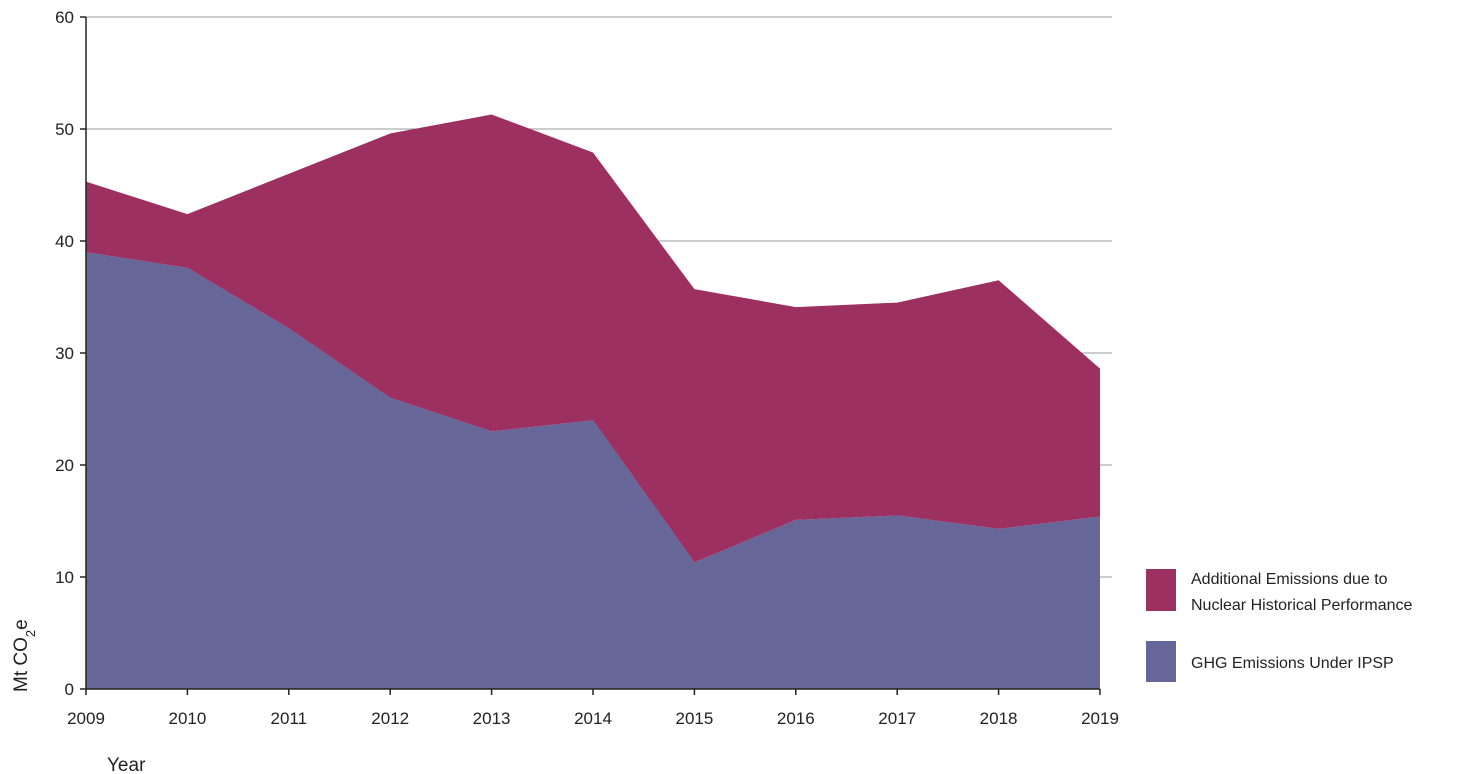  Describe the element at coordinates (1289, 579) in the screenshot. I see `legend-label-additional-line1: Additional Emissions due to` at that location.